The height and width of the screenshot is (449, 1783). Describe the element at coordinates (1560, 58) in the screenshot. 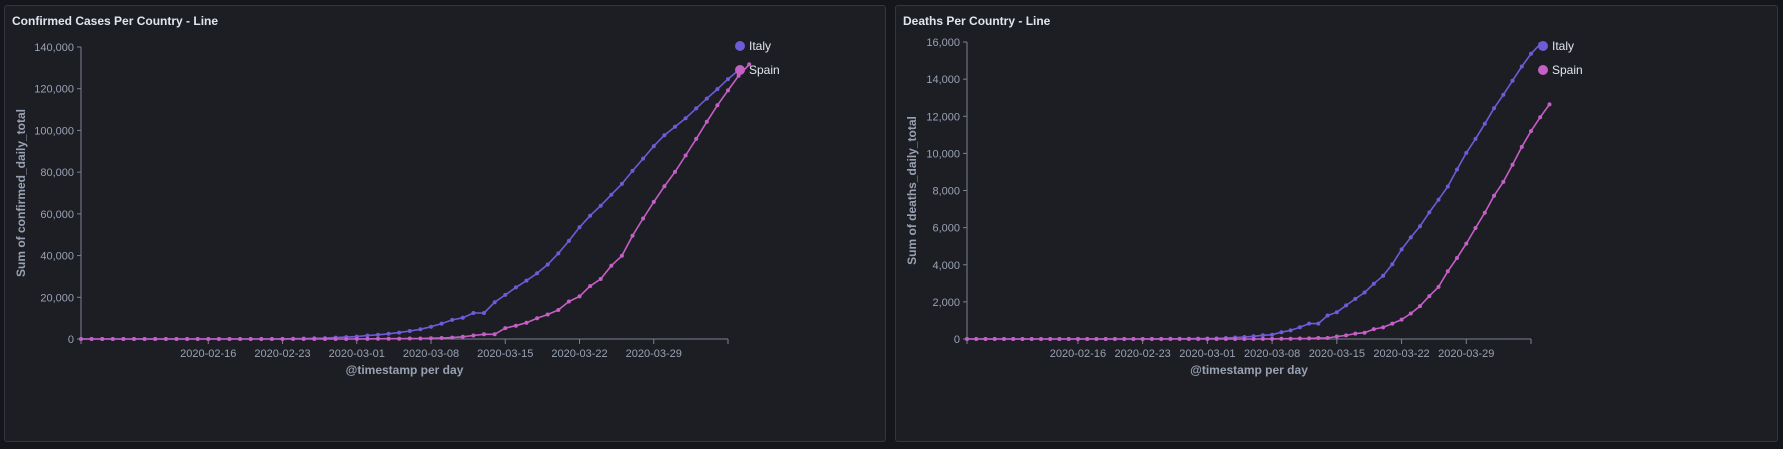

I see `legend: Italy Spain` at that location.